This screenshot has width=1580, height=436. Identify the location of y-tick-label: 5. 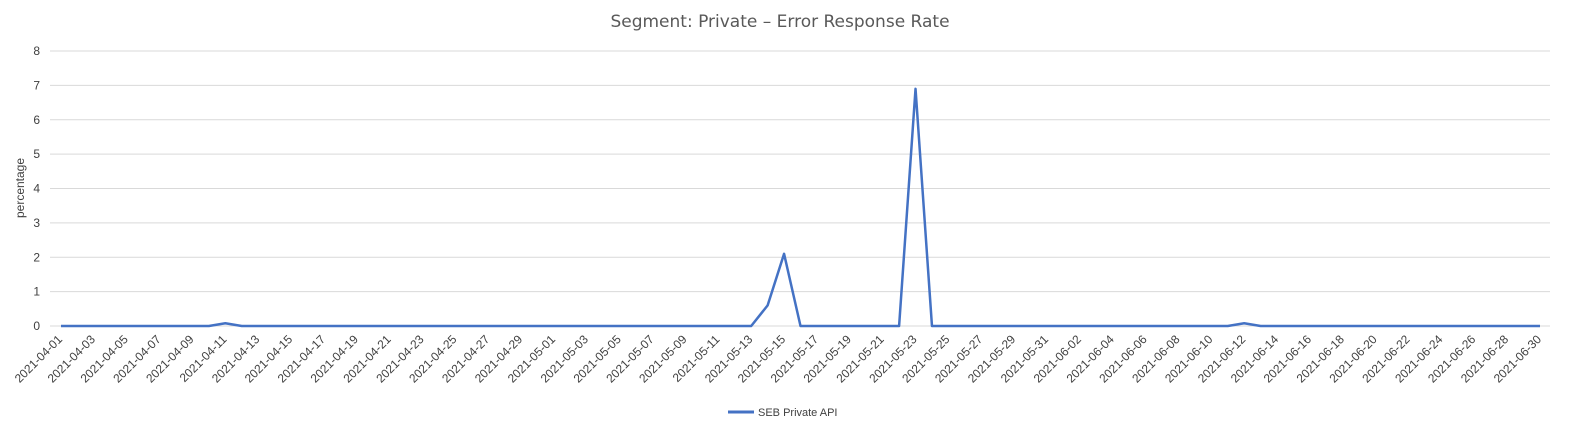
(36, 154).